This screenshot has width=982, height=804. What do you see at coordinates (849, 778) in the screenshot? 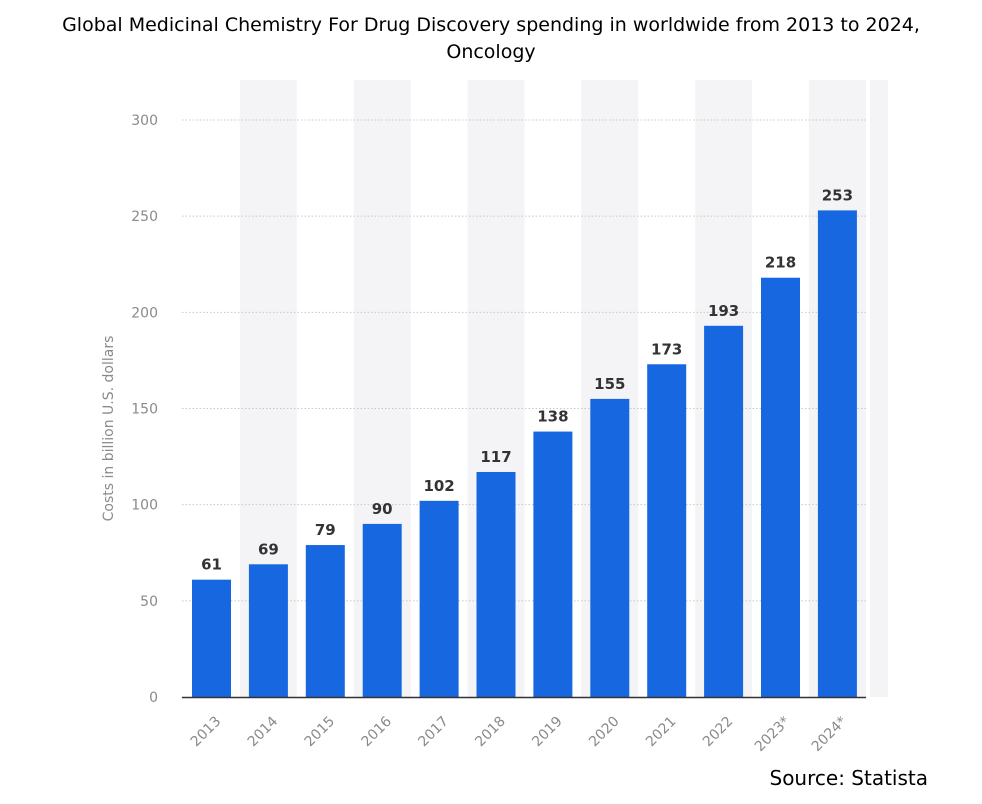
I see `source-note: Source: Statista` at bounding box center [849, 778].